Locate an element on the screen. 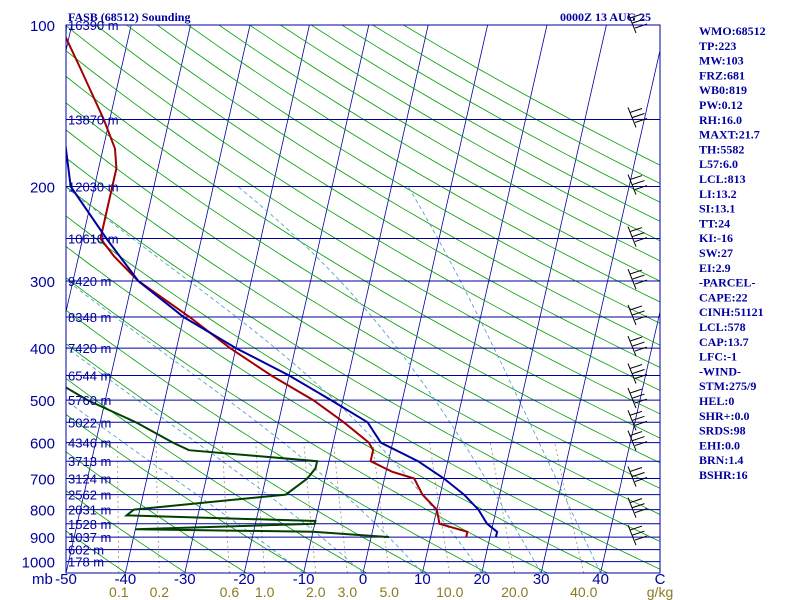  stat-item: L57:6.0 is located at coordinates (718, 164).